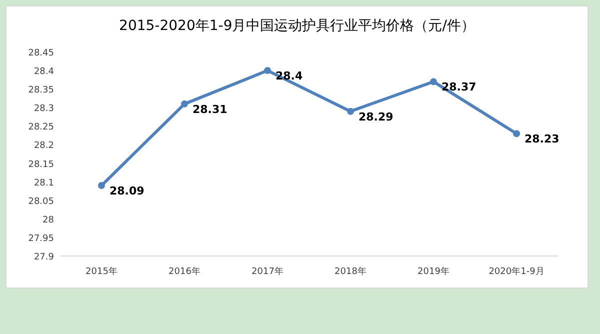  Describe the element at coordinates (516, 271) in the screenshot. I see `x-tick-label: 2020年1-9月` at that location.